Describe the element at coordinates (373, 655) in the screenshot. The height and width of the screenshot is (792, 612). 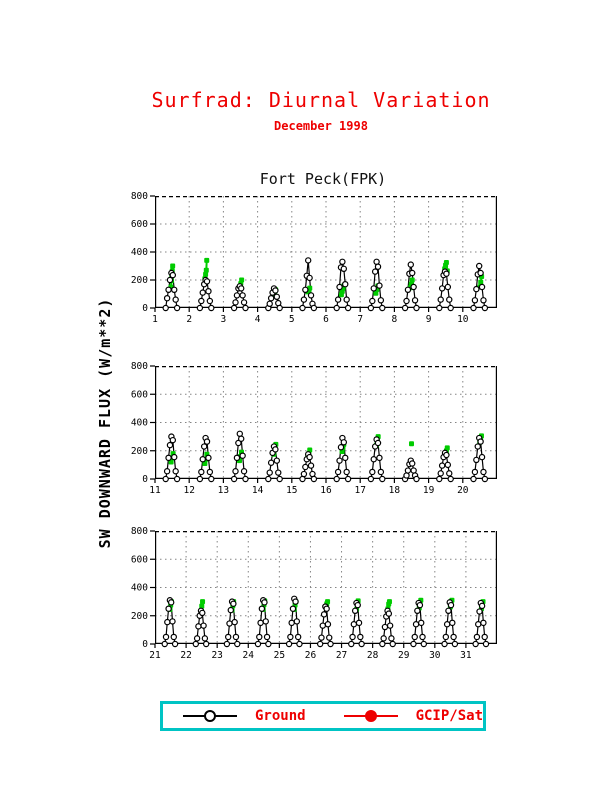
I see `x-tick-label-day-28: 28` at that location.